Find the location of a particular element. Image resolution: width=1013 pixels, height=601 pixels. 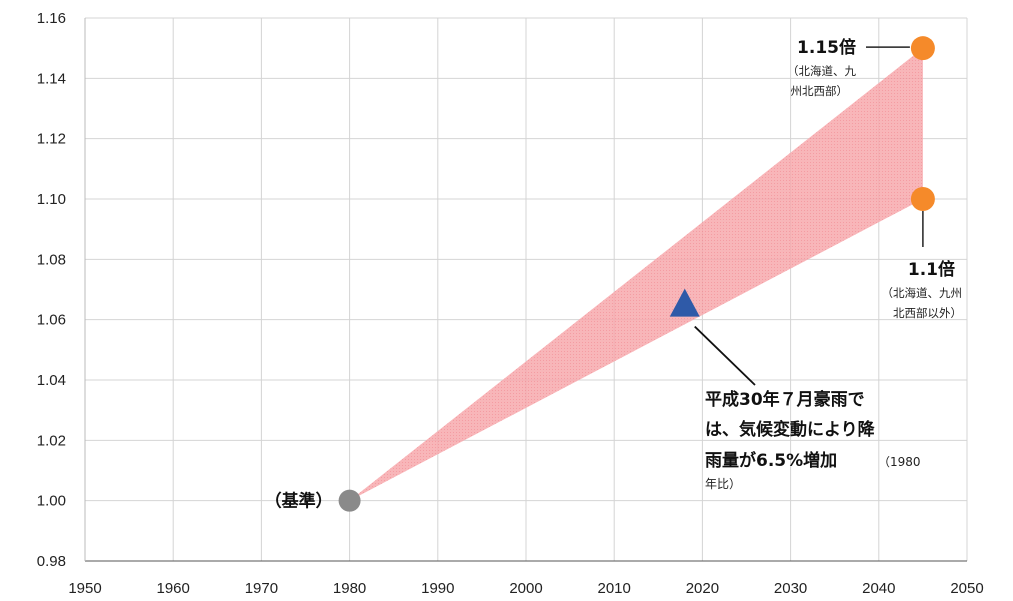

triangle-leader-line is located at coordinates (725, 355).